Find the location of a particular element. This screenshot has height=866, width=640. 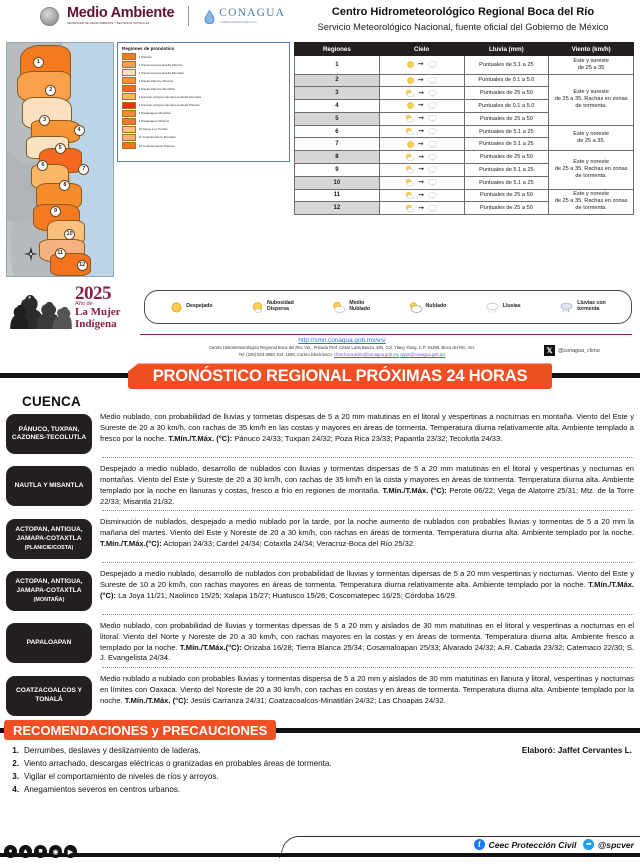

table-row: 12 ➞ Puntuales de 25 a 50 is located at coordinates (464, 208).